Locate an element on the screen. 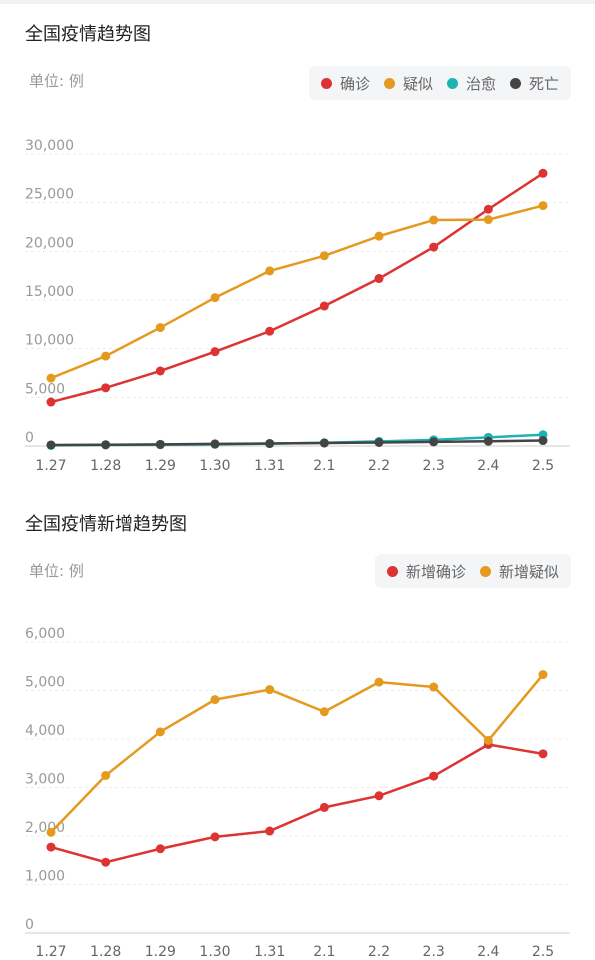  y-tick-label: 1,000 is located at coordinates (45, 877).